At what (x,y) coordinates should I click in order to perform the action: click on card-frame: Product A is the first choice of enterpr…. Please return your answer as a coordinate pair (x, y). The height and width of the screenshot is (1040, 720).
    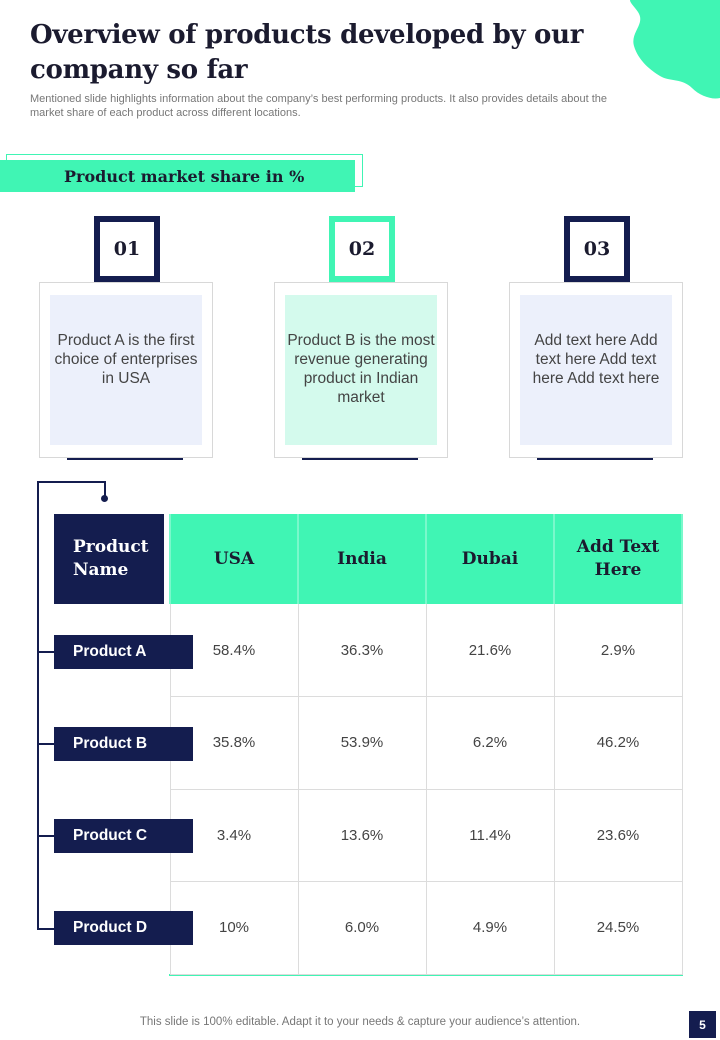
    Looking at the image, I should click on (126, 370).